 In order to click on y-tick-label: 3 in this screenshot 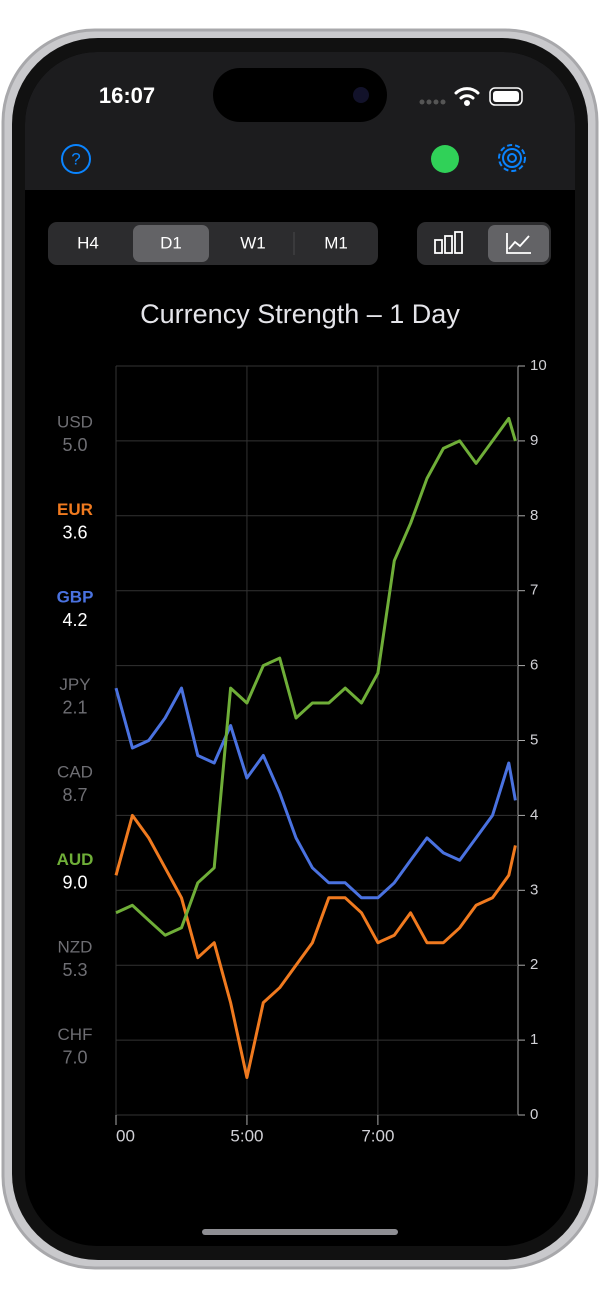, I will do `click(534, 889)`.